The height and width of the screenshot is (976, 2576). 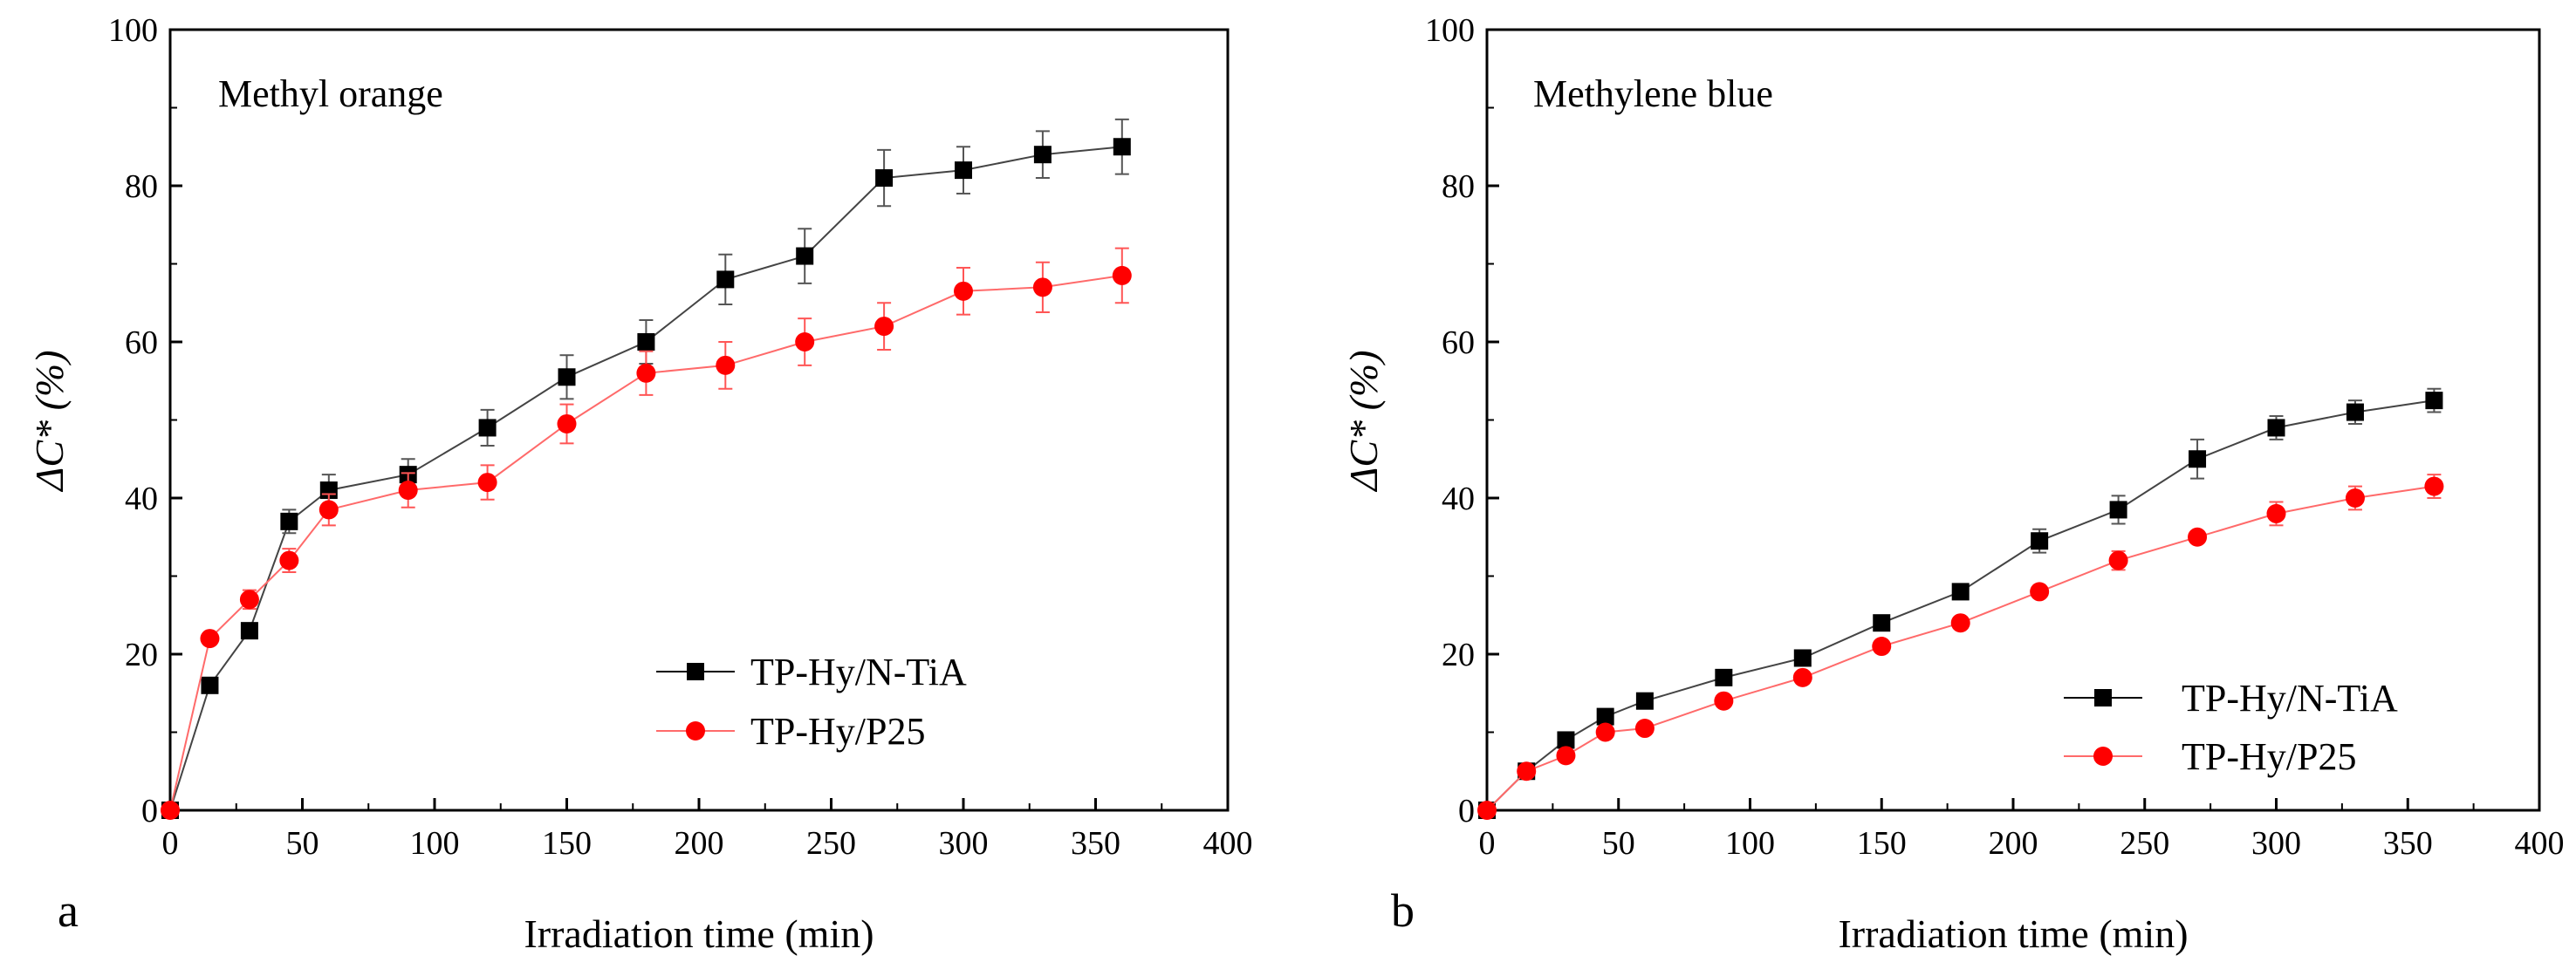 What do you see at coordinates (133, 30) in the screenshot?
I see `y-tick-label: 100` at bounding box center [133, 30].